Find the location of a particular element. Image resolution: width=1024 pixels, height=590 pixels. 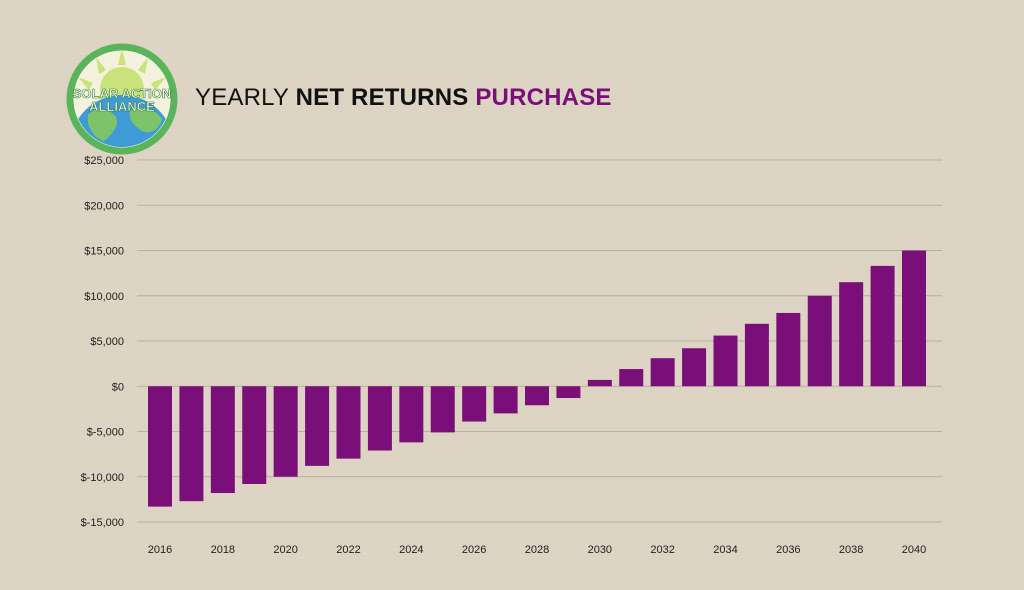

x-tick-label: 2032 is located at coordinates (662, 550).